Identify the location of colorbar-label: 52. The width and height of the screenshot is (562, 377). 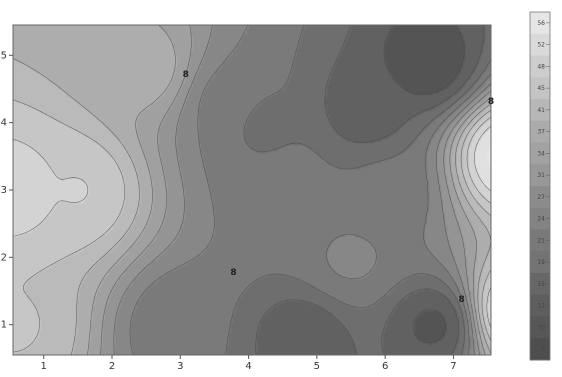
(541, 45).